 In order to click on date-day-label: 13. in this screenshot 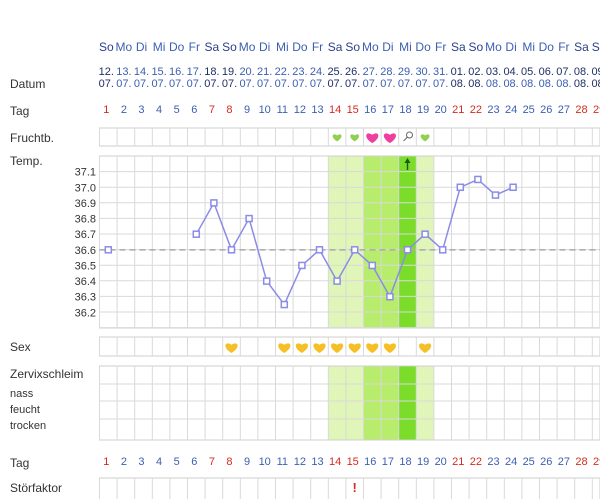, I will do `click(124, 72)`.